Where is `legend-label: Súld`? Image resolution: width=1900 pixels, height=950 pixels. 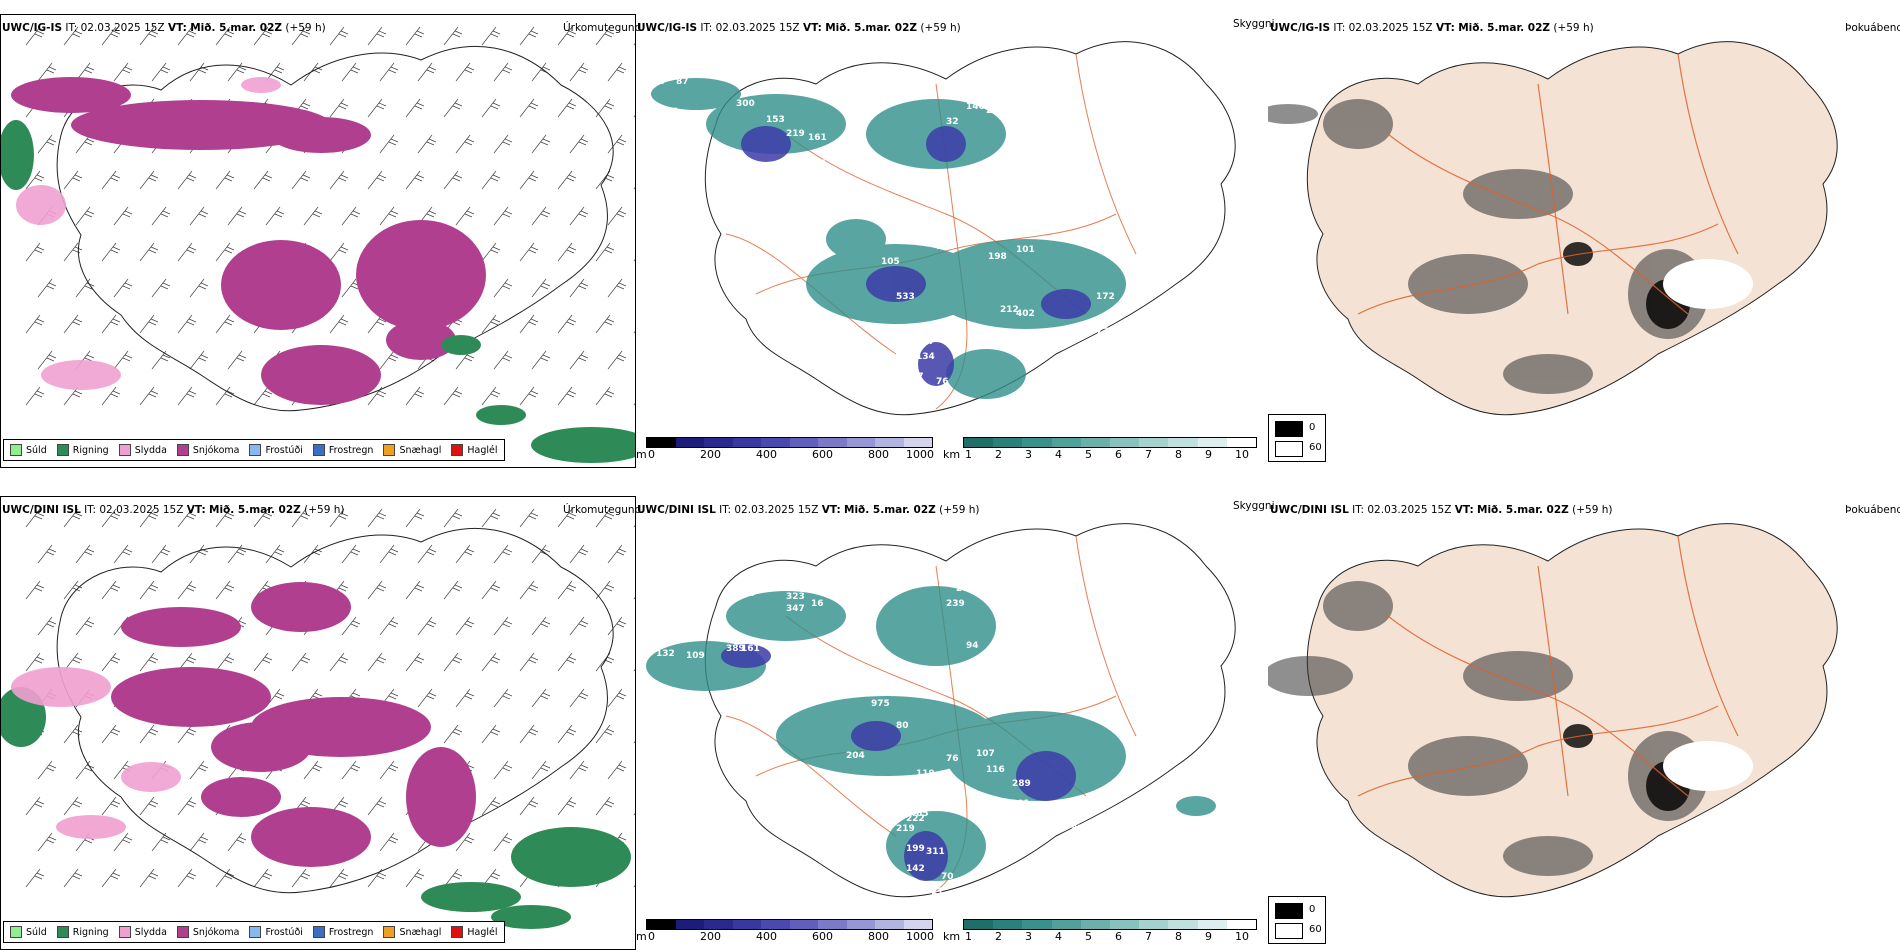
legend-label: Súld is located at coordinates (36, 450).